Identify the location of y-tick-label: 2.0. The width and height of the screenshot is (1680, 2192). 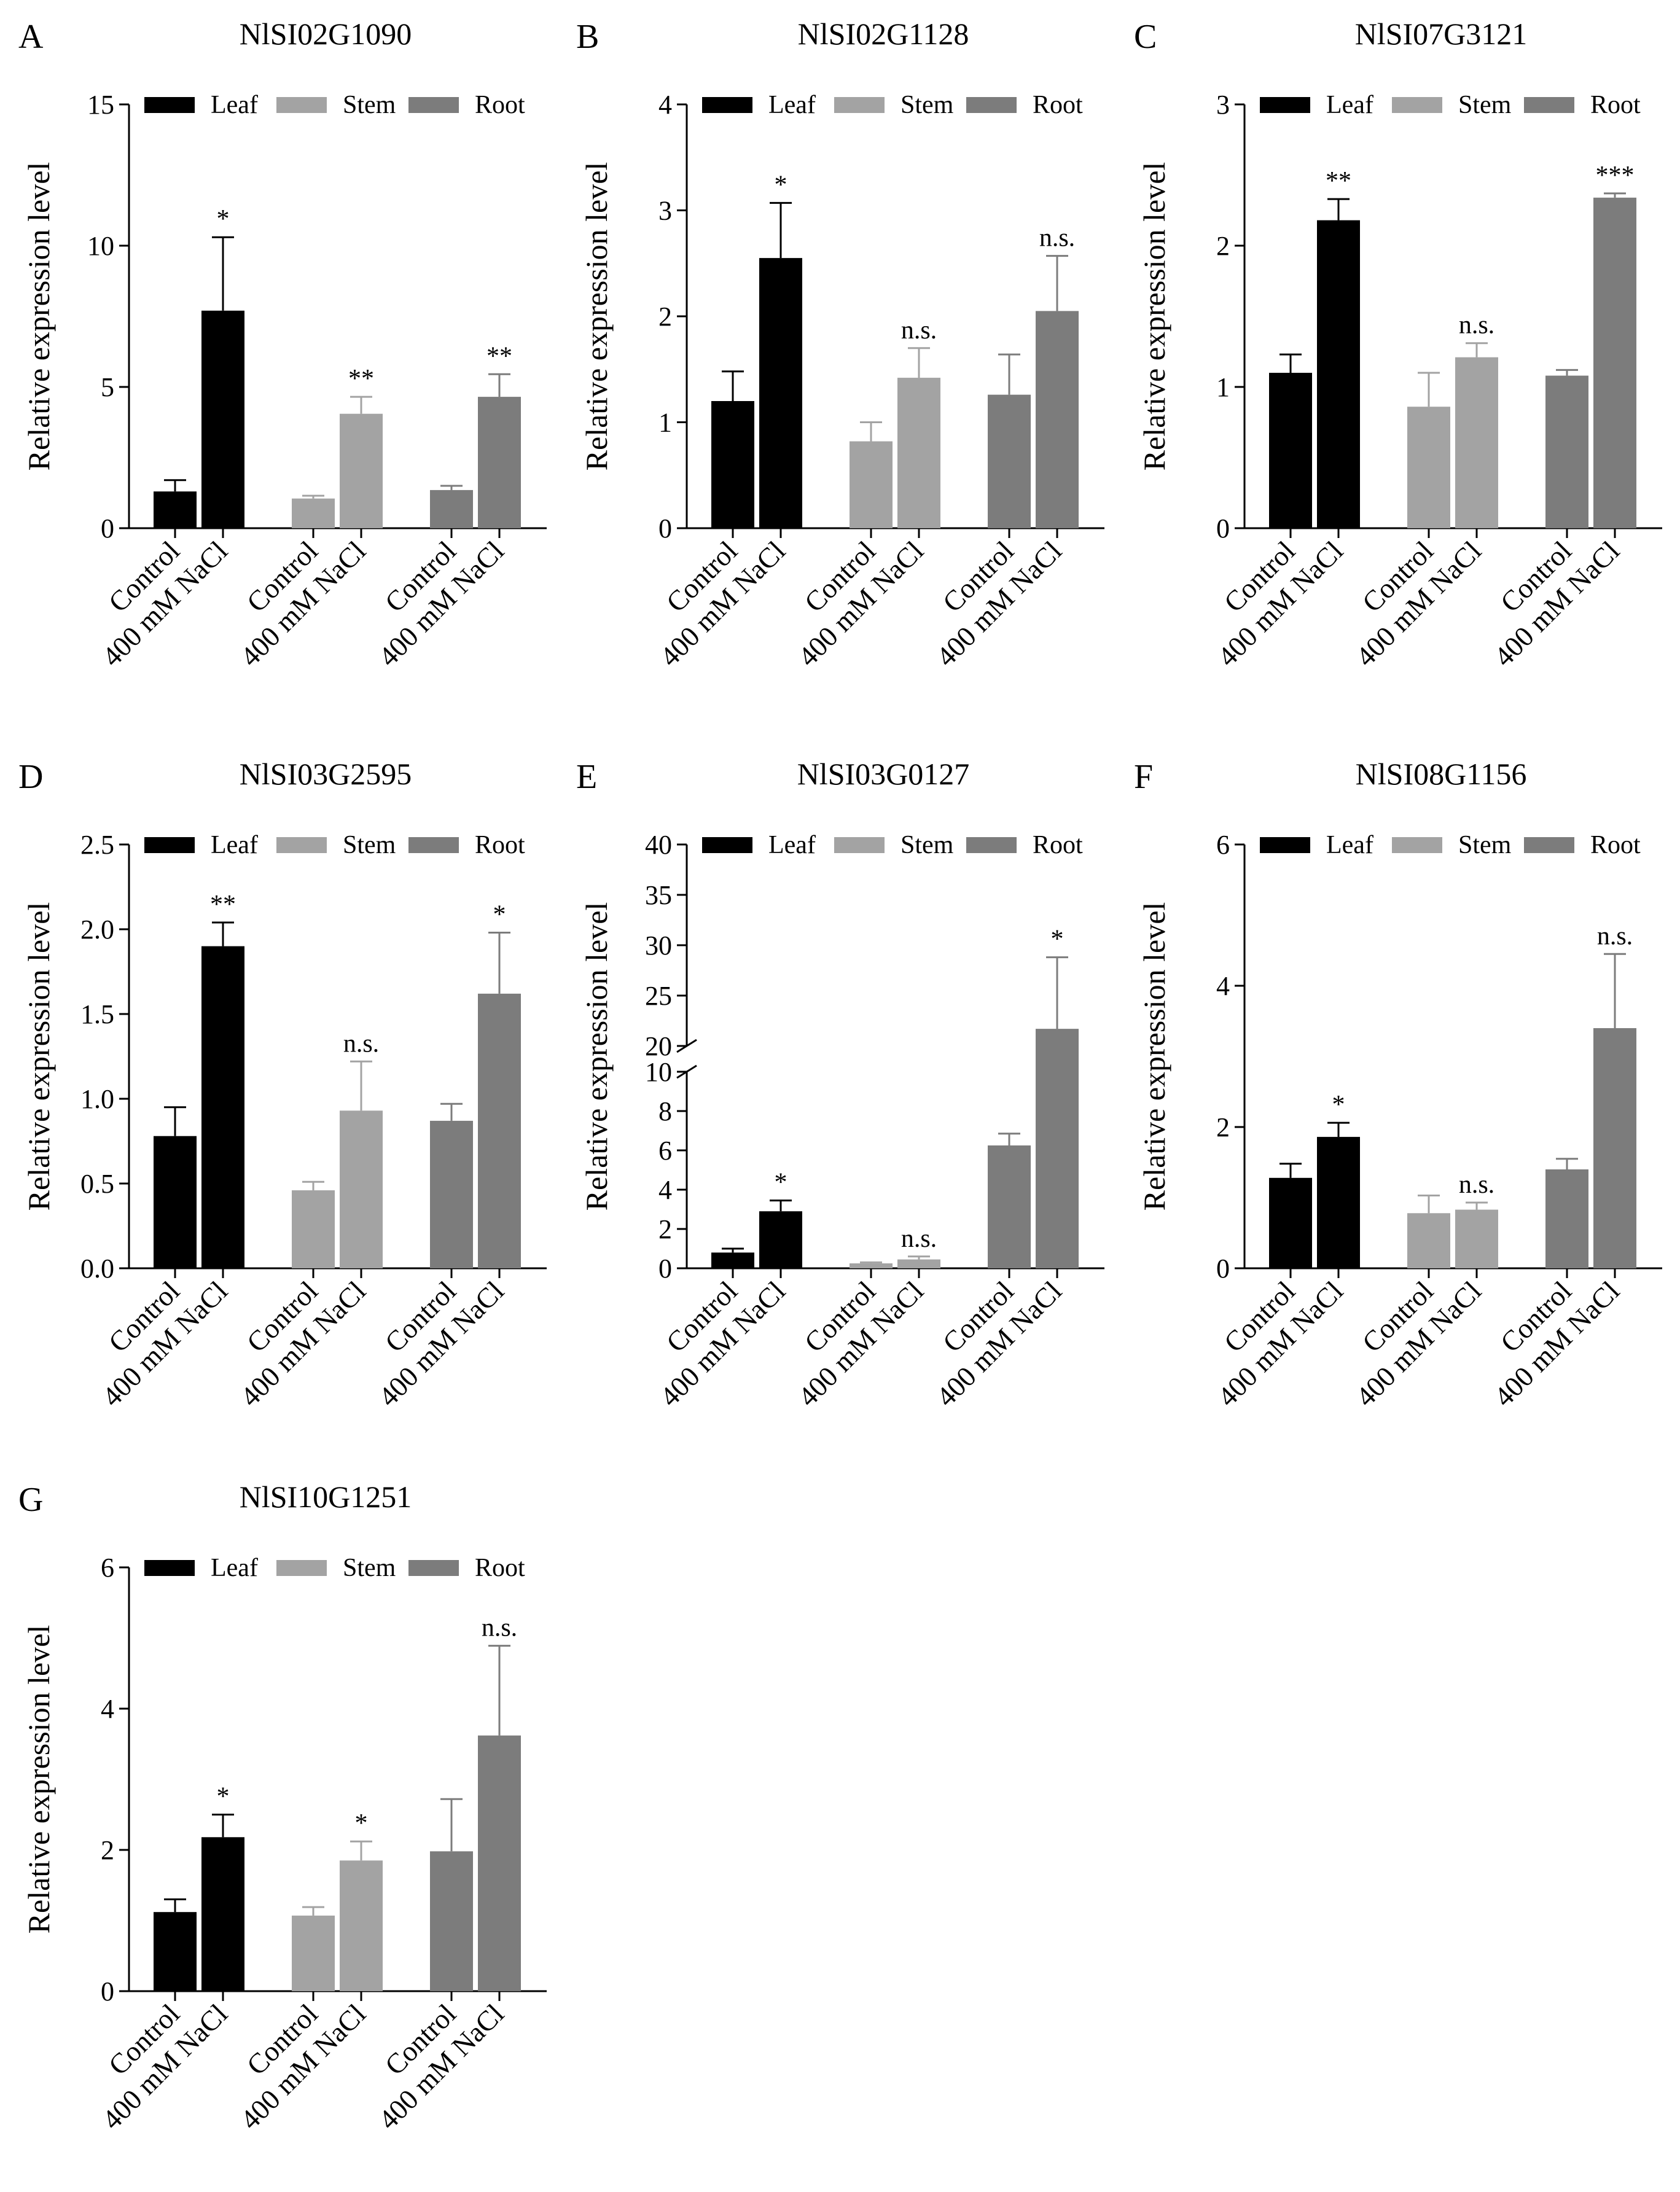
(97, 930).